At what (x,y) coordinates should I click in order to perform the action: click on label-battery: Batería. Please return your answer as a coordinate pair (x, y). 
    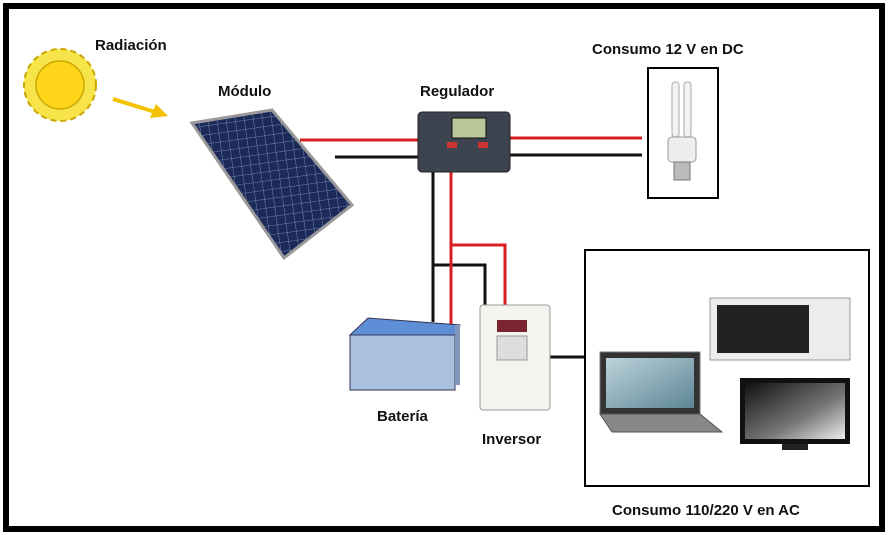
    Looking at the image, I should click on (403, 416).